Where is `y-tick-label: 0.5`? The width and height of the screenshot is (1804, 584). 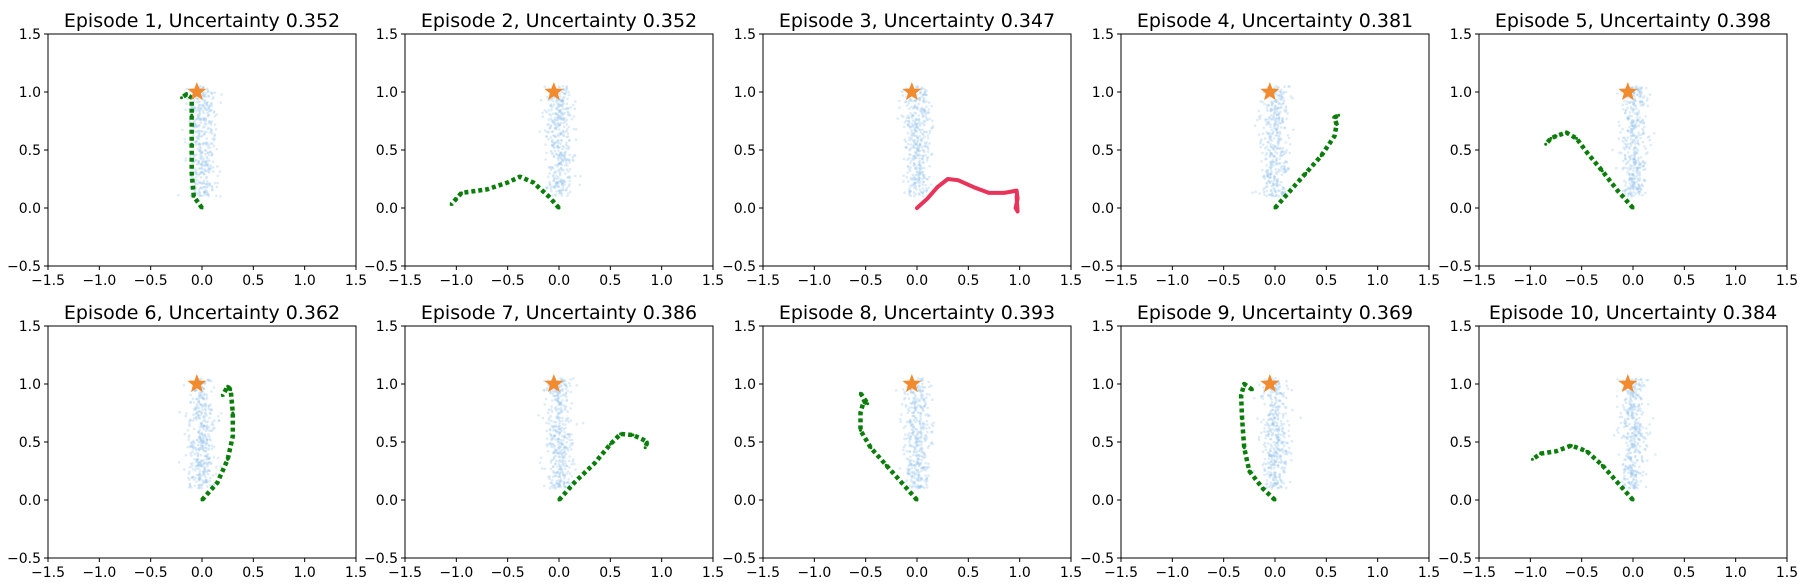 y-tick-label: 0.5 is located at coordinates (1103, 443).